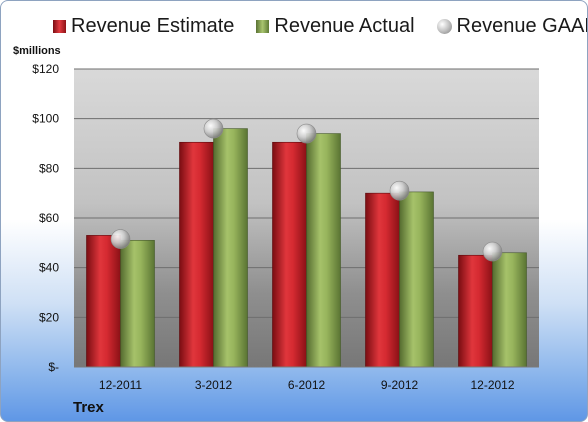 The image size is (588, 422). What do you see at coordinates (37, 51) in the screenshot?
I see `y-axis-unit-label: $millions` at bounding box center [37, 51].